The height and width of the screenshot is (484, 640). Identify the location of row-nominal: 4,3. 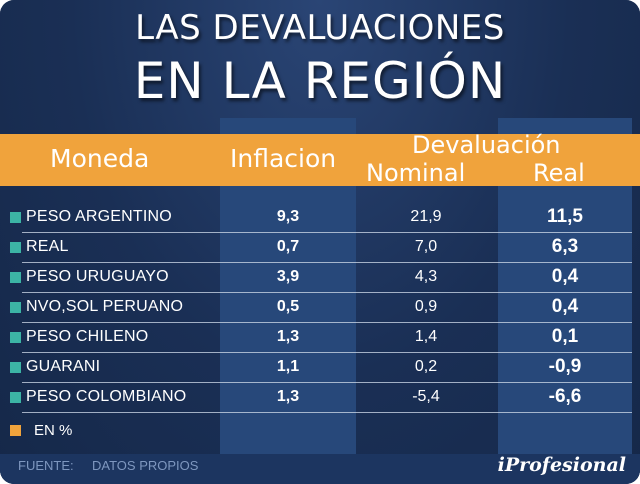
(426, 276).